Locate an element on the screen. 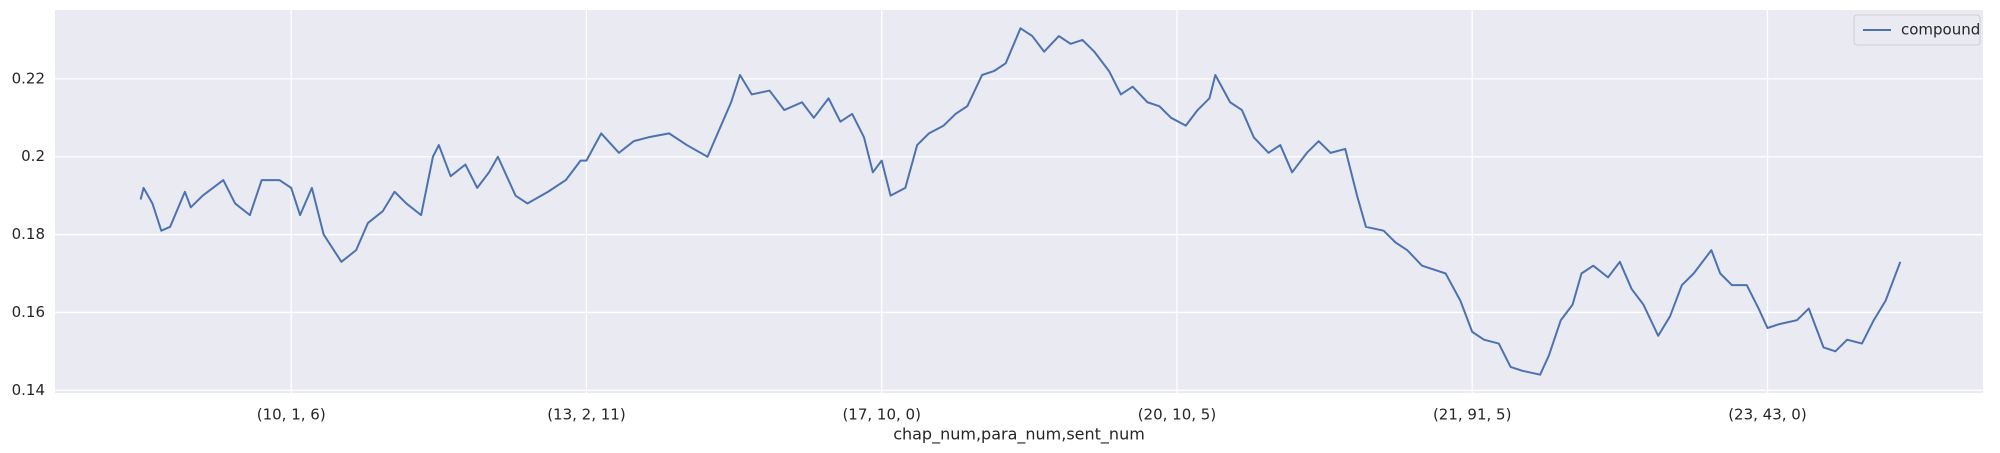 Image resolution: width=2000 pixels, height=453 pixels. x-axis-label: chap_num,para_num,sent_num is located at coordinates (1019, 435).